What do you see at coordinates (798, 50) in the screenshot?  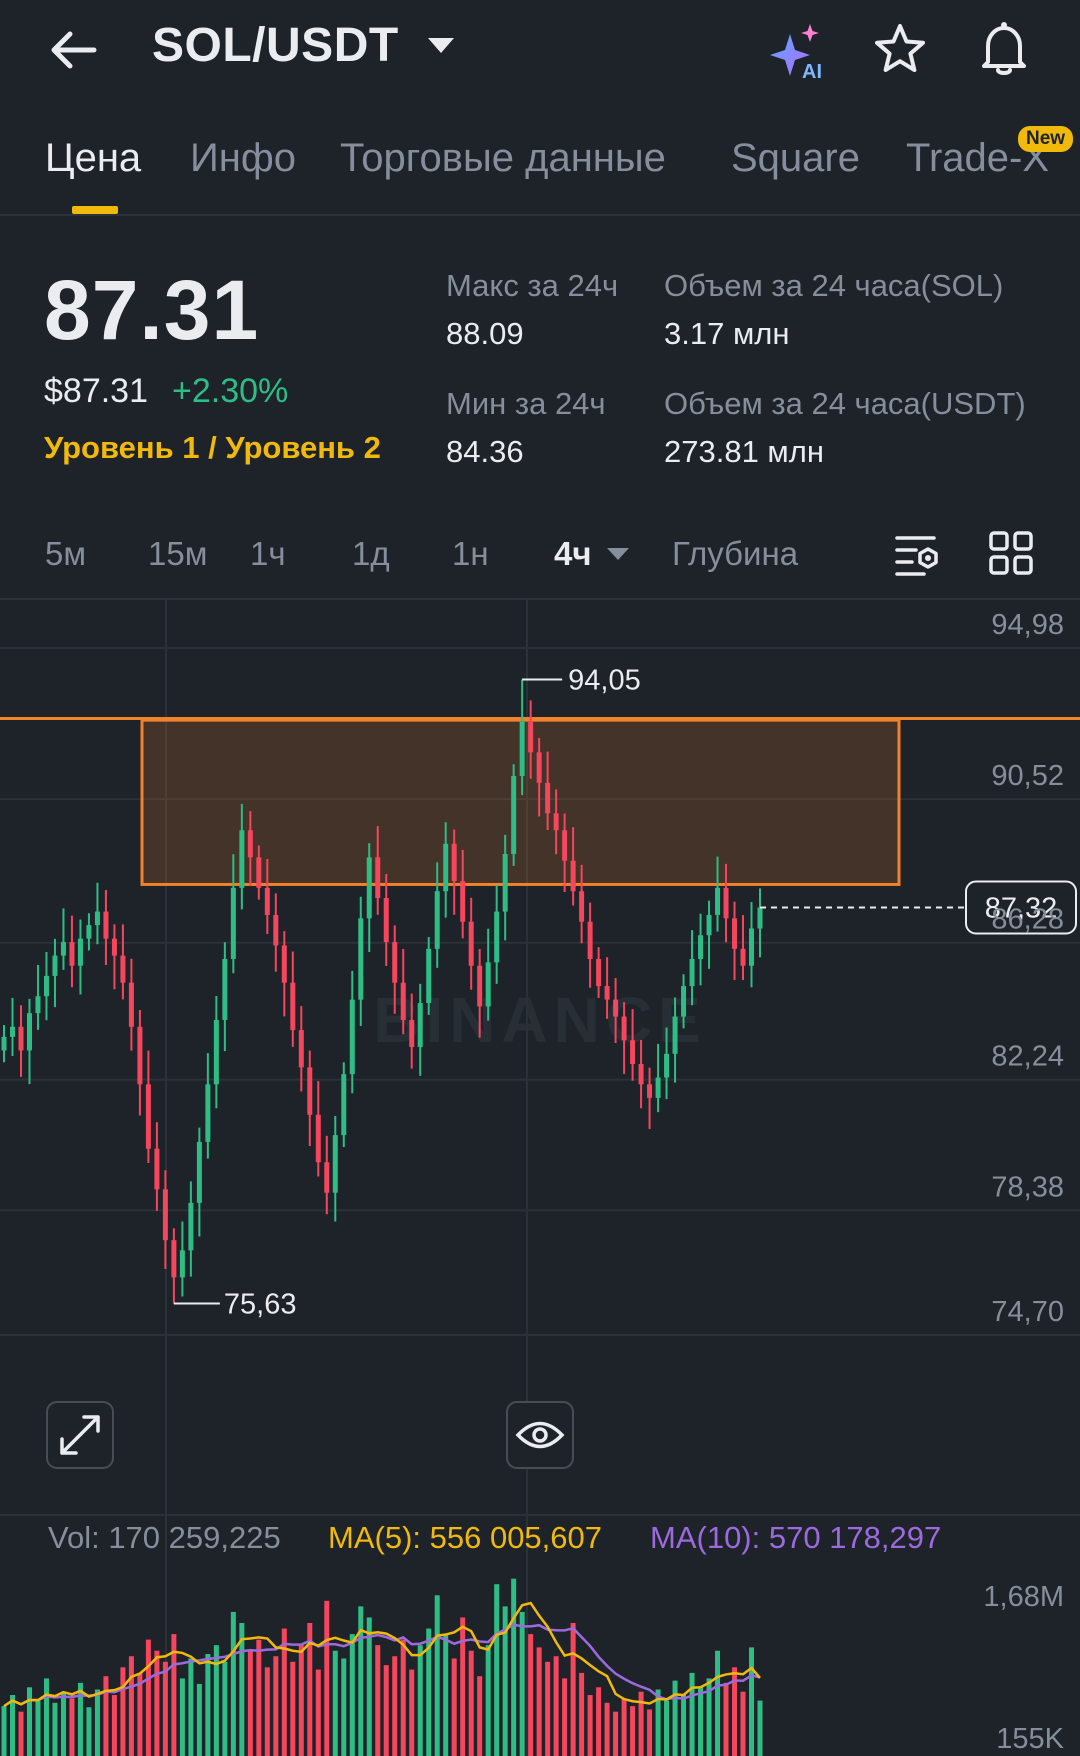 I see `ai-sparkle-icon: AI` at bounding box center [798, 50].